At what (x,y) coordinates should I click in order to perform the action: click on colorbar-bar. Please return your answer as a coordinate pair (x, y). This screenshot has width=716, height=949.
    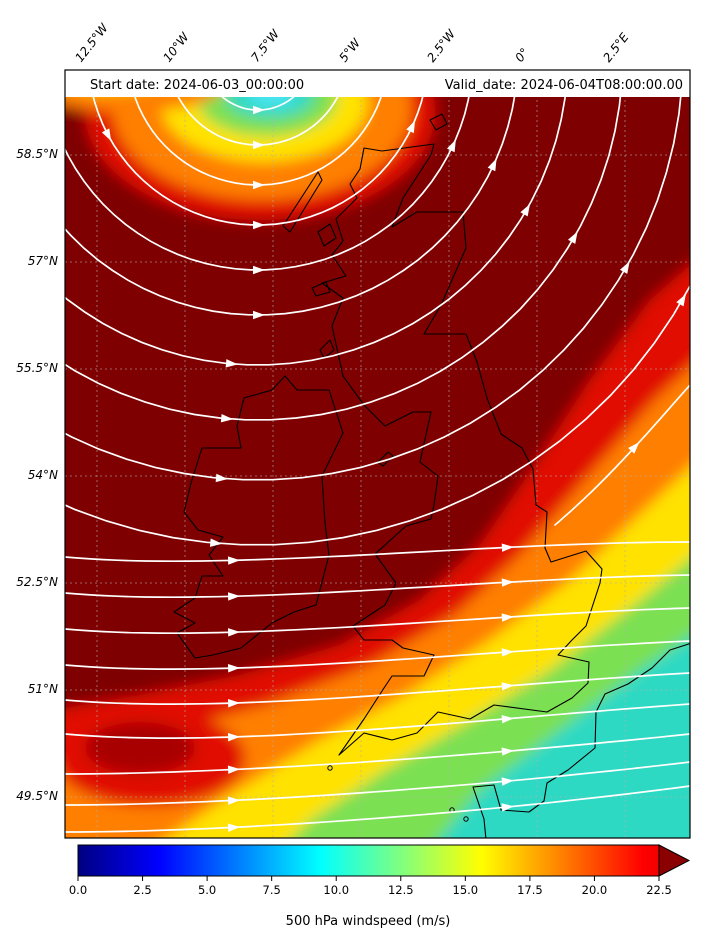
    Looking at the image, I should click on (368, 860).